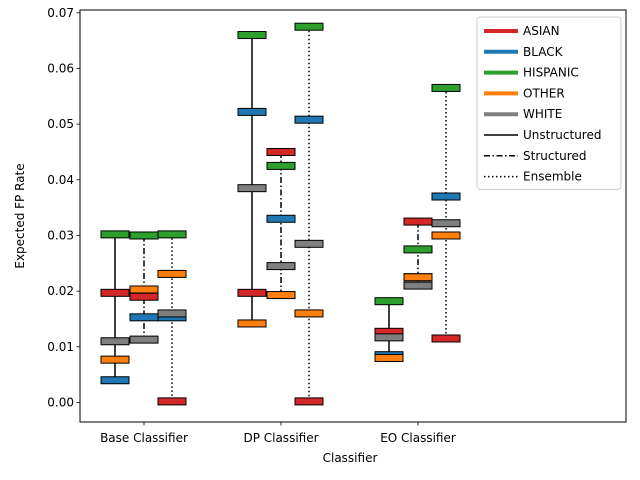 The image size is (640, 480). I want to click on x-tick-label: EO Classifier, so click(418, 438).